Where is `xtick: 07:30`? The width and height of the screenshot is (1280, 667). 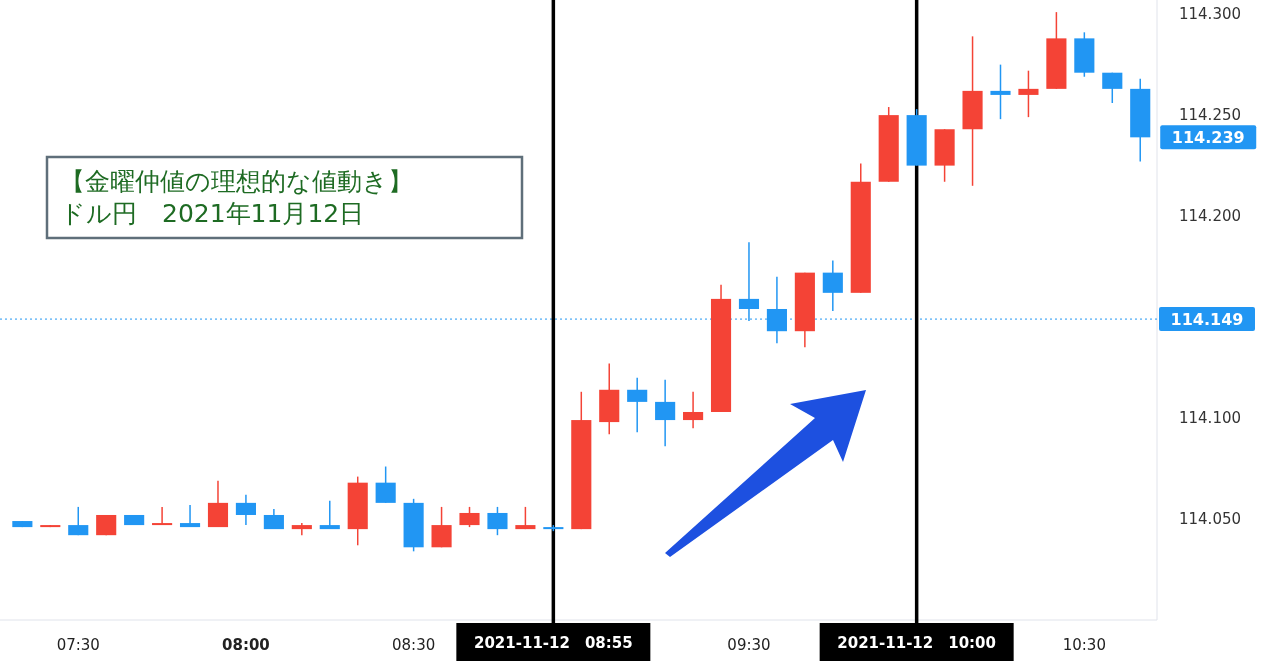 xtick: 07:30 is located at coordinates (78, 645).